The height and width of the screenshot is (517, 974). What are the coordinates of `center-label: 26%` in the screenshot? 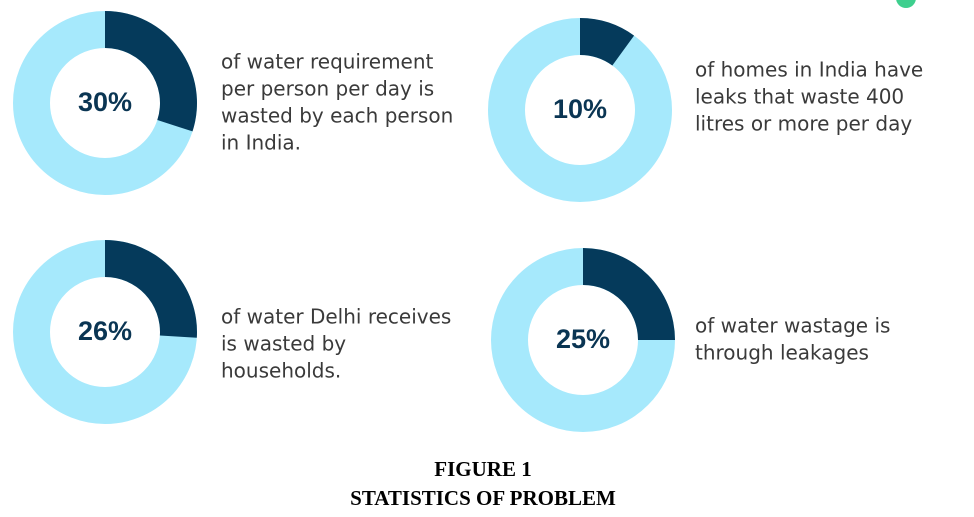 It's located at (105, 331).